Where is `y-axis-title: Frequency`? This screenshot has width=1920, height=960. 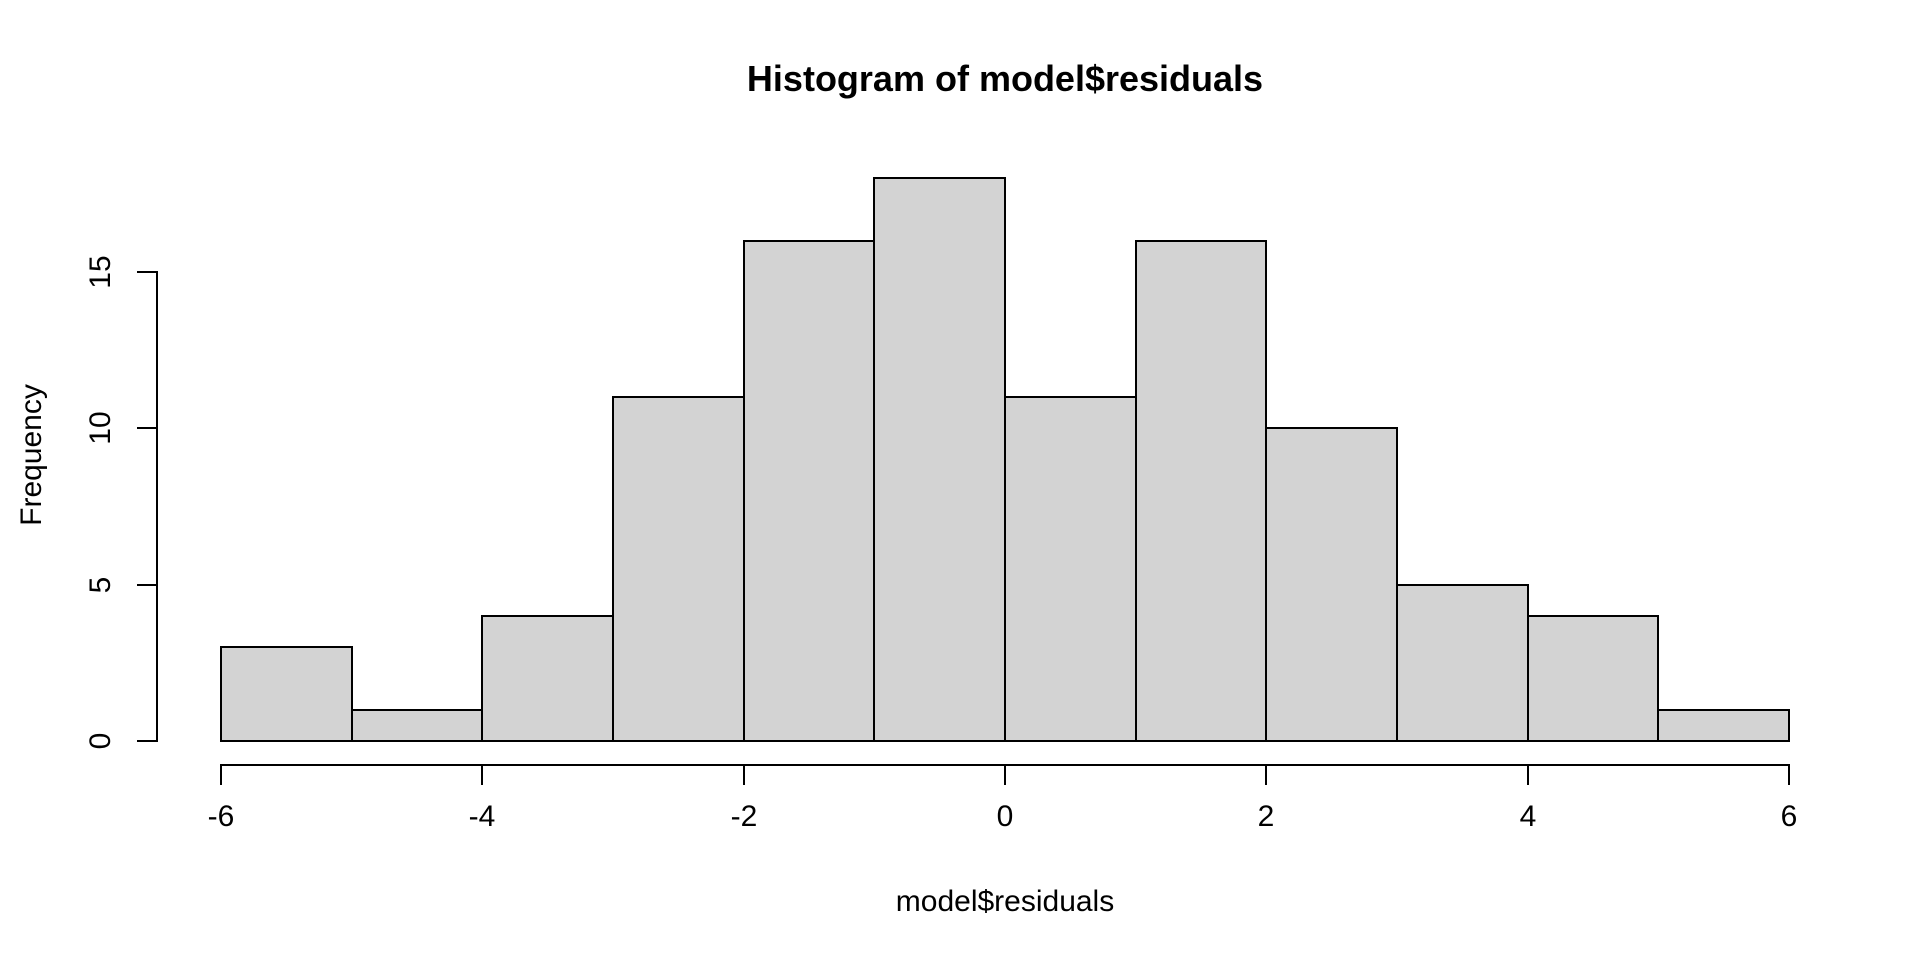 y-axis-title: Frequency is located at coordinates (31, 455).